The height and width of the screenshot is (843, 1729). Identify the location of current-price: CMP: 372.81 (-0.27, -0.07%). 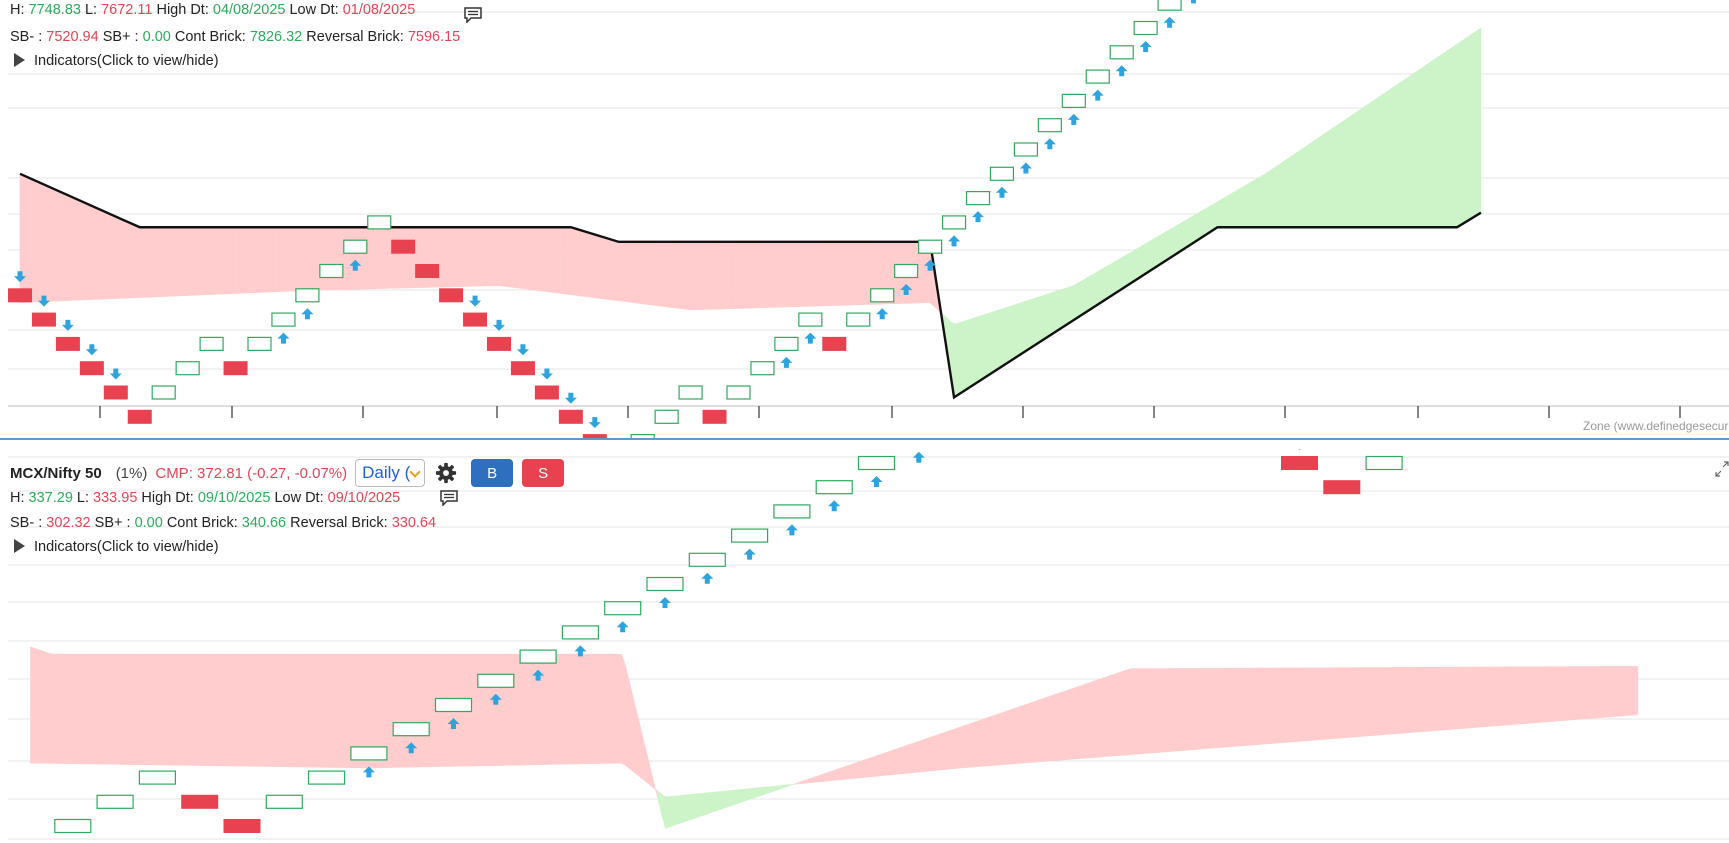
(251, 473).